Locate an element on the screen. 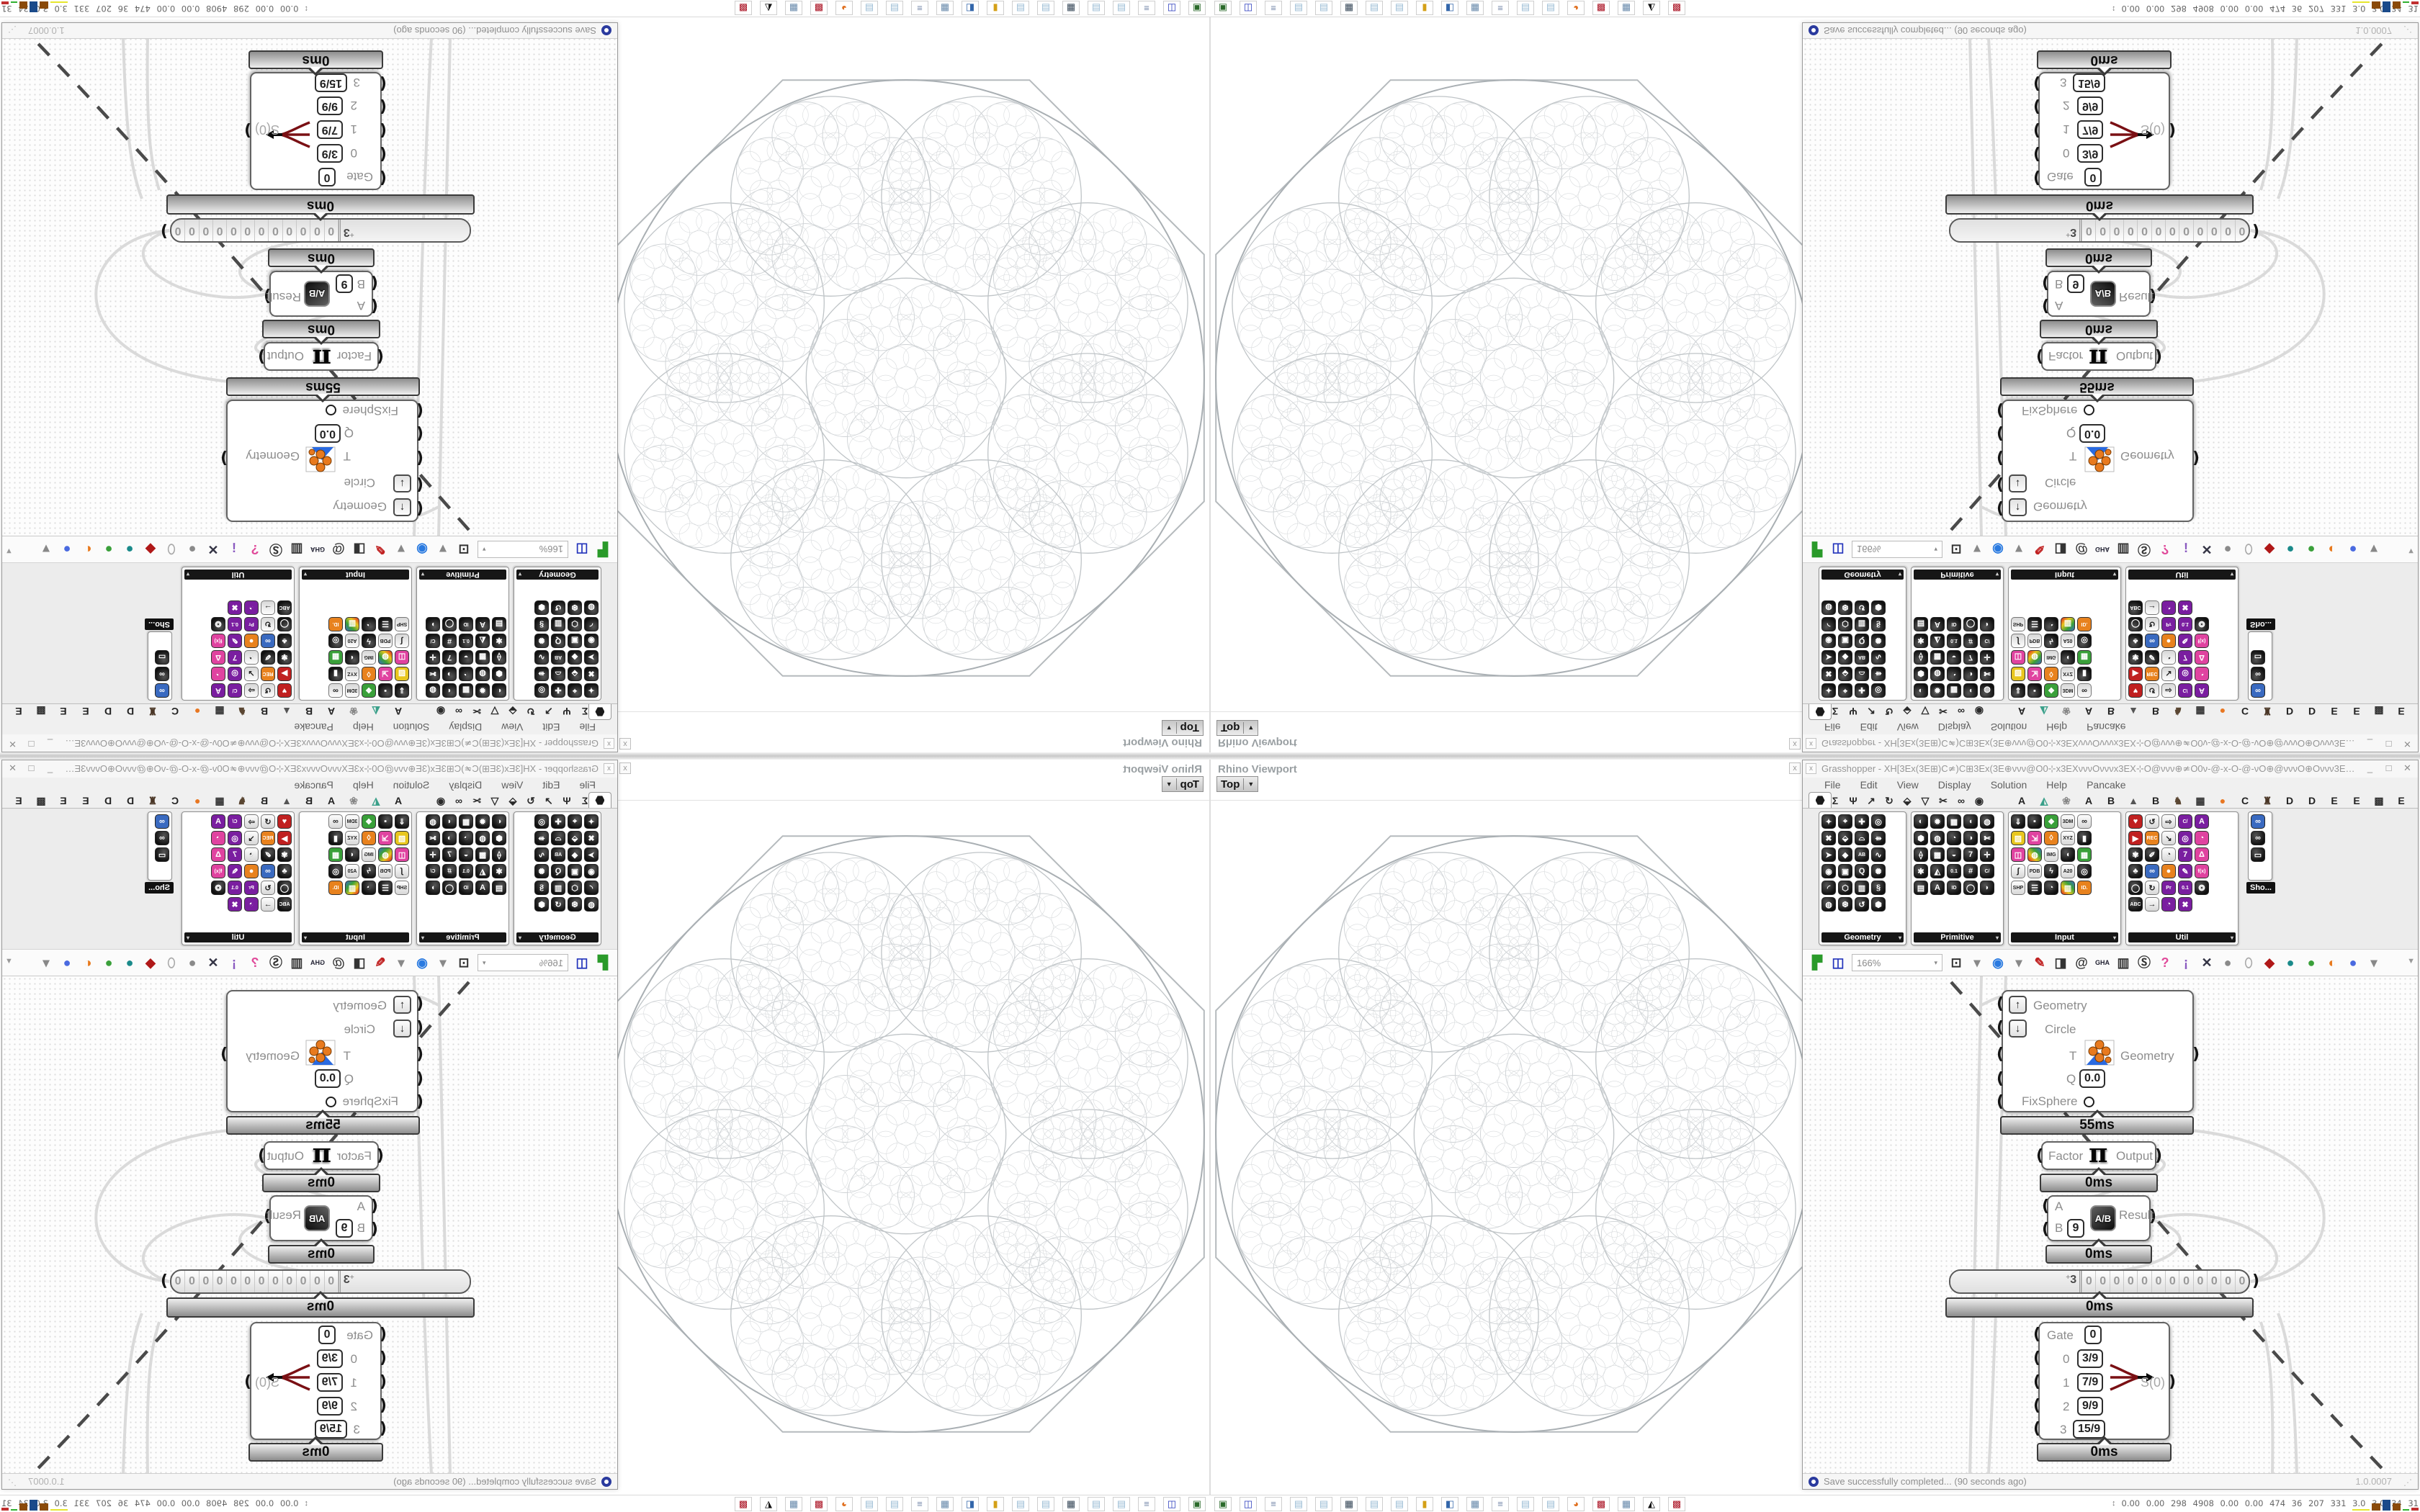 This screenshot has height=1512, width=2420. component-icon-input-10: ◫ is located at coordinates (2018, 854).